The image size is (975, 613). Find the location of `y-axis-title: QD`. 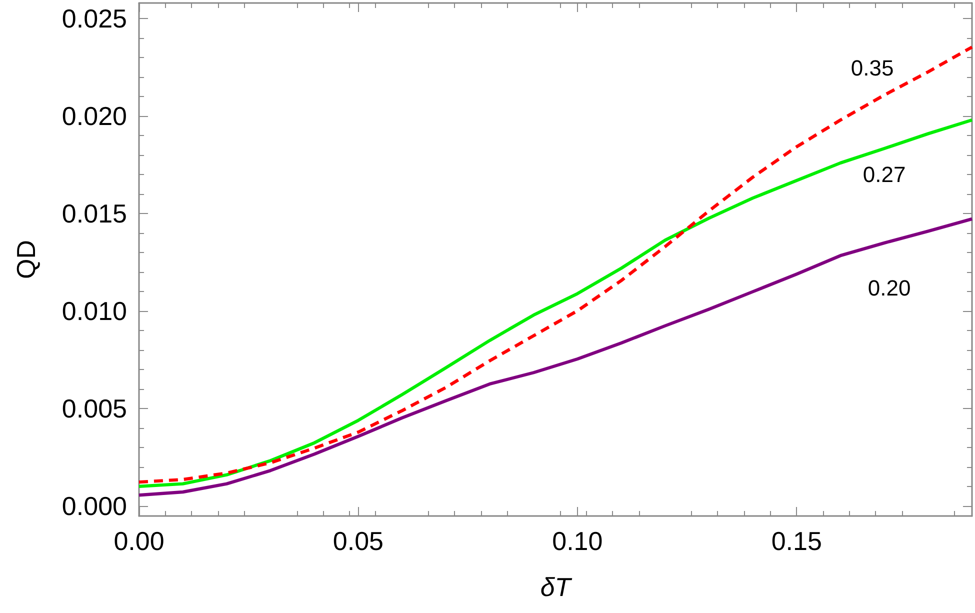

y-axis-title: QD is located at coordinates (26, 259).